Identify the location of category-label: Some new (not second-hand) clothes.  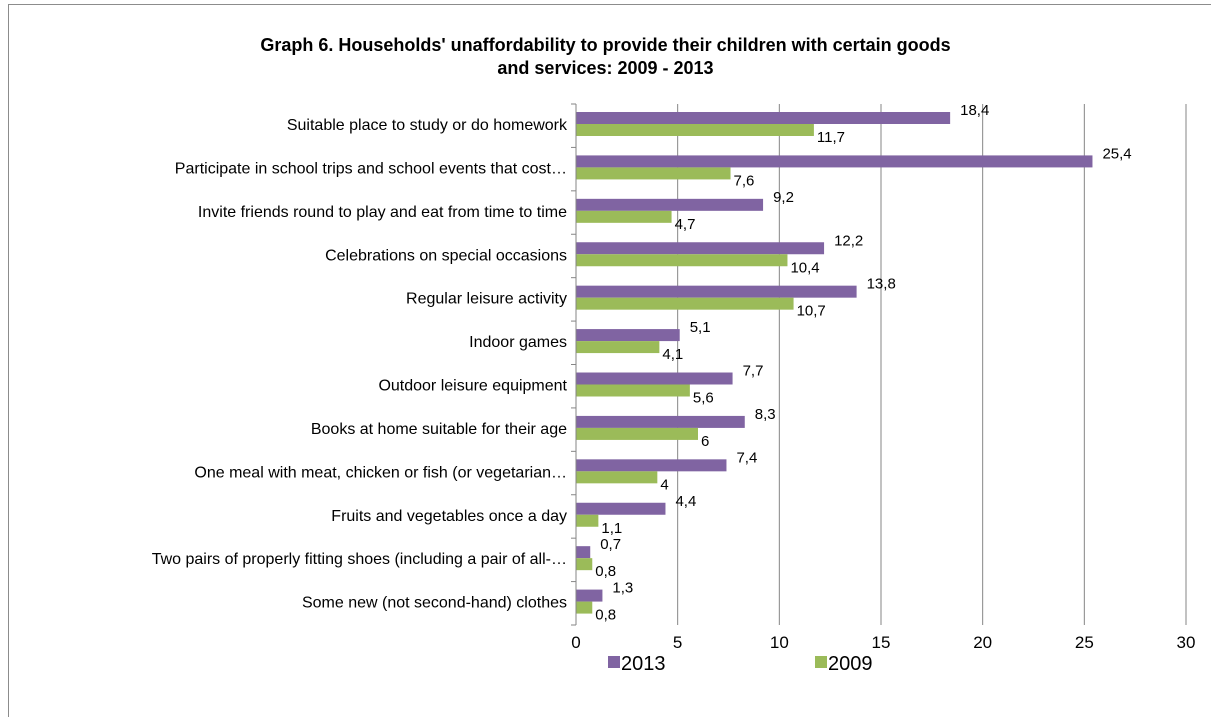
(434, 603).